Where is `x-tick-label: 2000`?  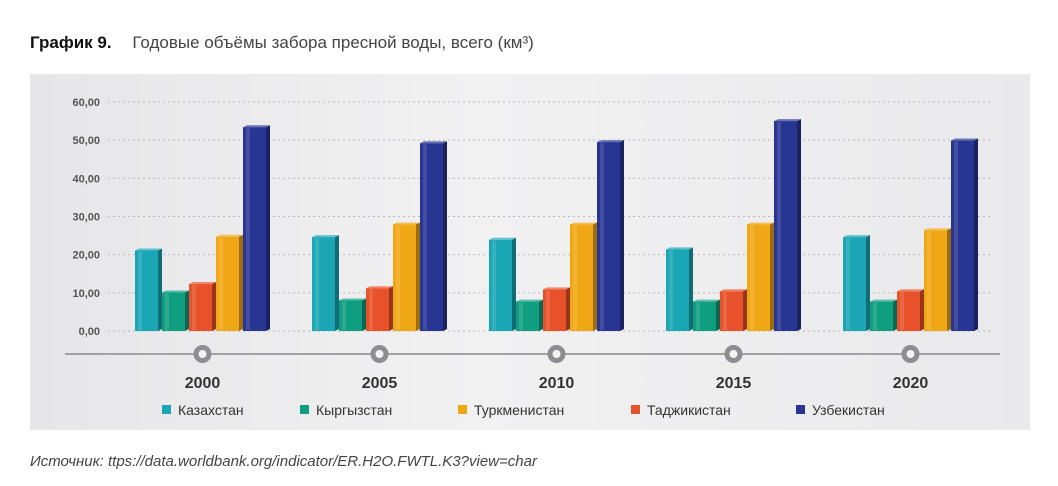 x-tick-label: 2000 is located at coordinates (203, 383).